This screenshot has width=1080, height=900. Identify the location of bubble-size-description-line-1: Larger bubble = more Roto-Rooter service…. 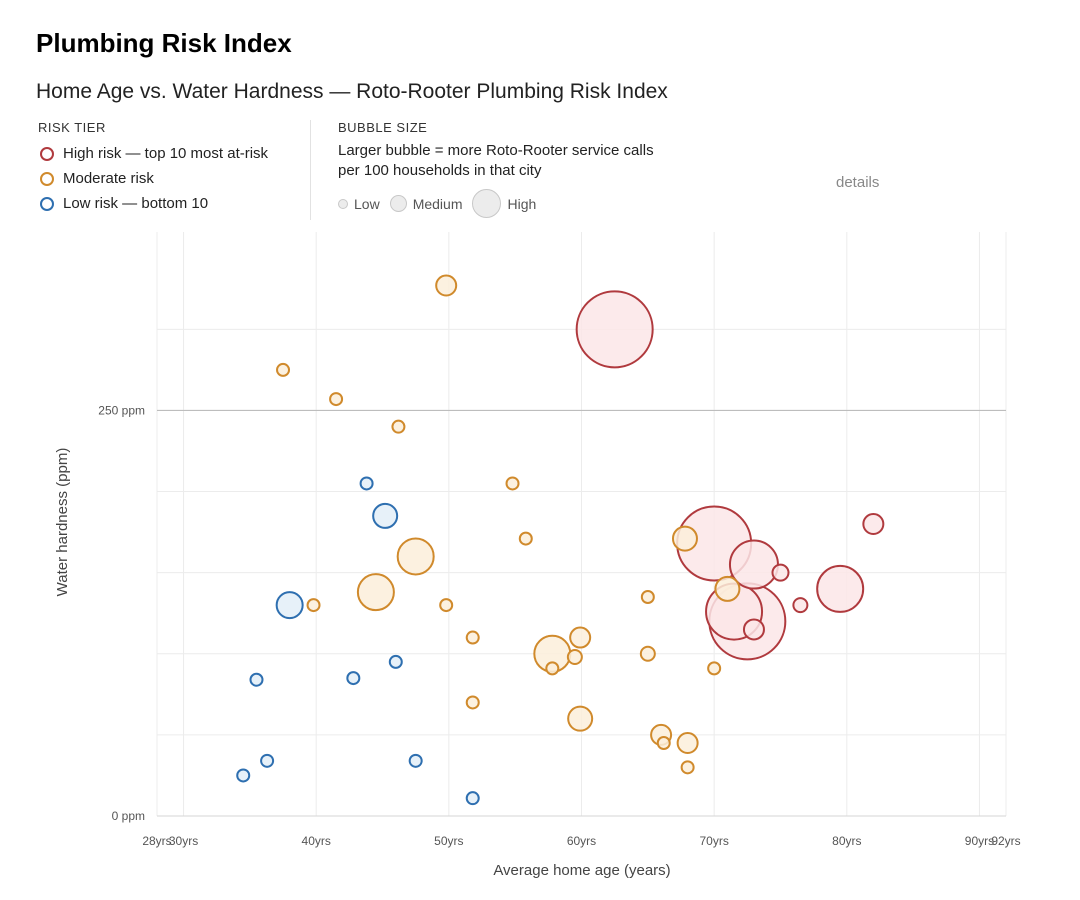
(496, 150).